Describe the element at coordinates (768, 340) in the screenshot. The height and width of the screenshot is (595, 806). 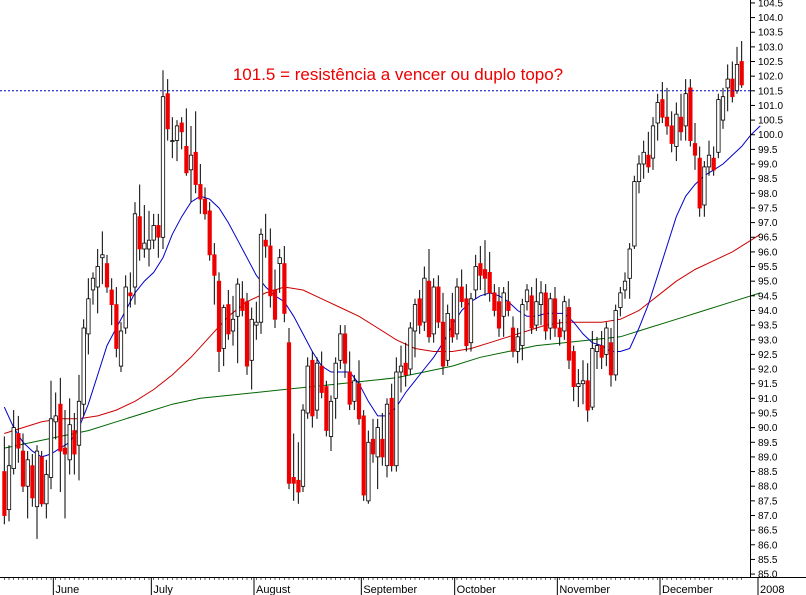
I see `y-tick-label: 93.0` at that location.